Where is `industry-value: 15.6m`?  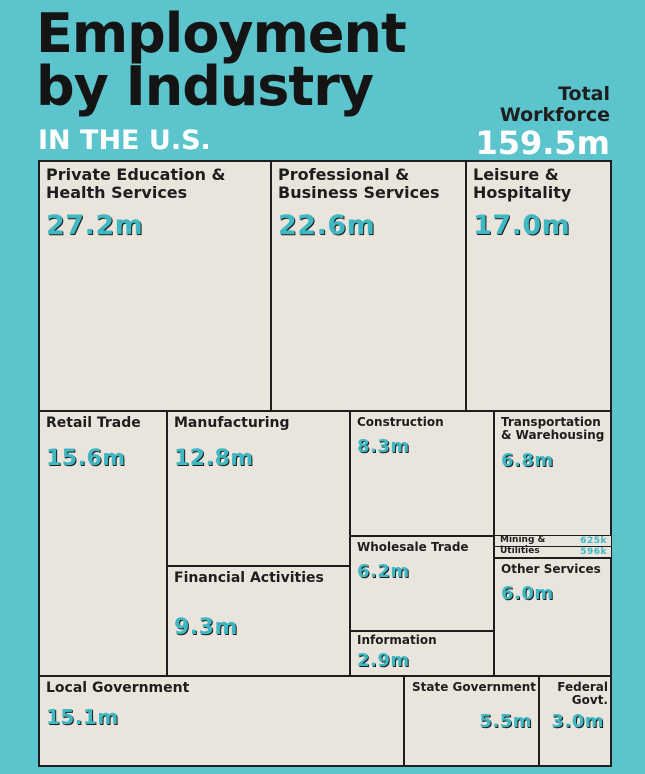
industry-value: 15.6m is located at coordinates (86, 458).